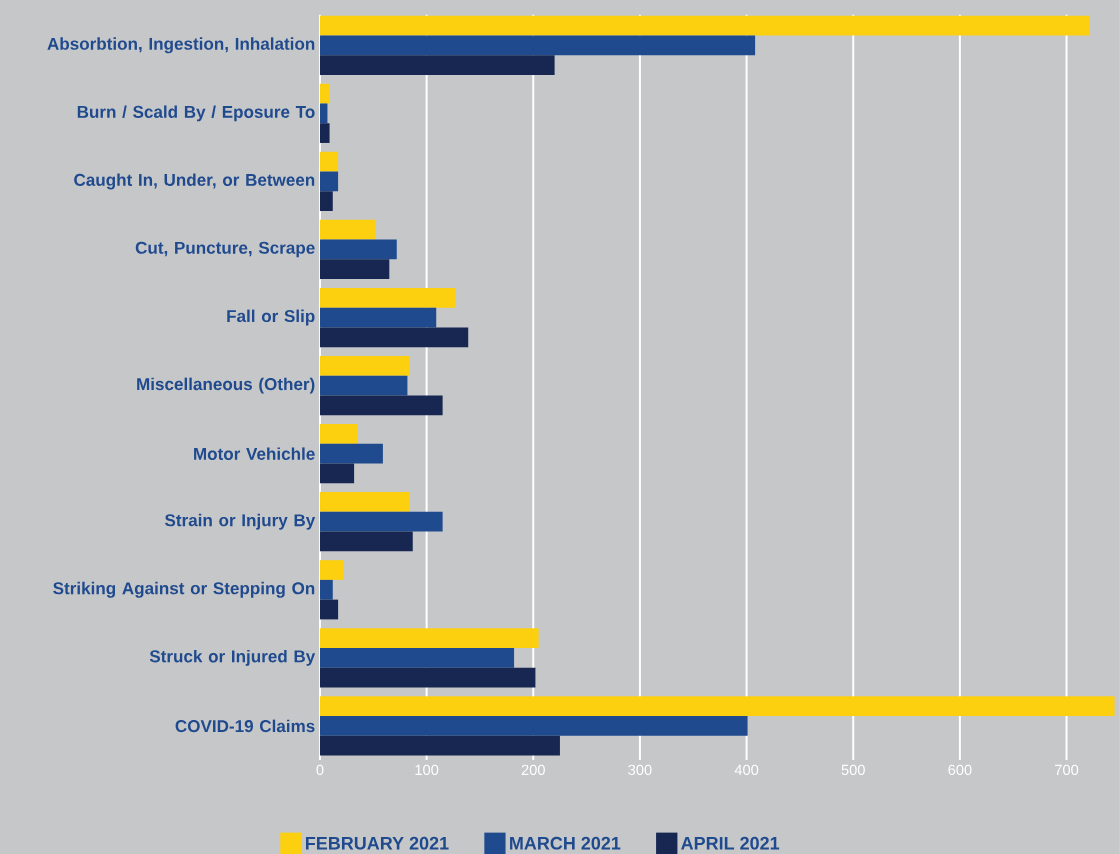 The height and width of the screenshot is (854, 1120). What do you see at coordinates (245, 726) in the screenshot?
I see `y-tick-label: COVID-19 Claims` at bounding box center [245, 726].